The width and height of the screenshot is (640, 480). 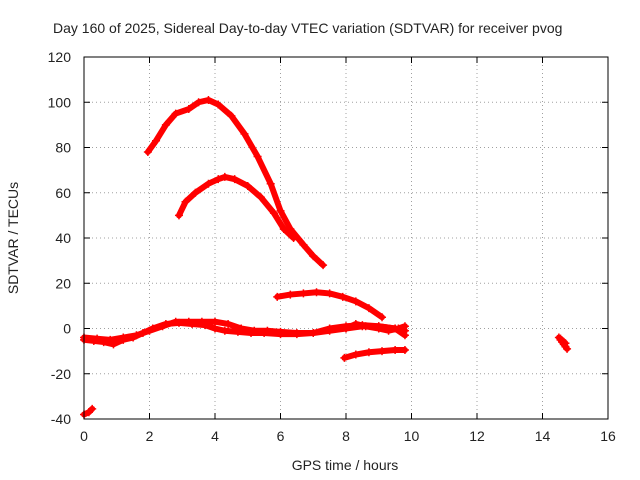 What do you see at coordinates (543, 436) in the screenshot?
I see `x-tick-label: 14` at bounding box center [543, 436].